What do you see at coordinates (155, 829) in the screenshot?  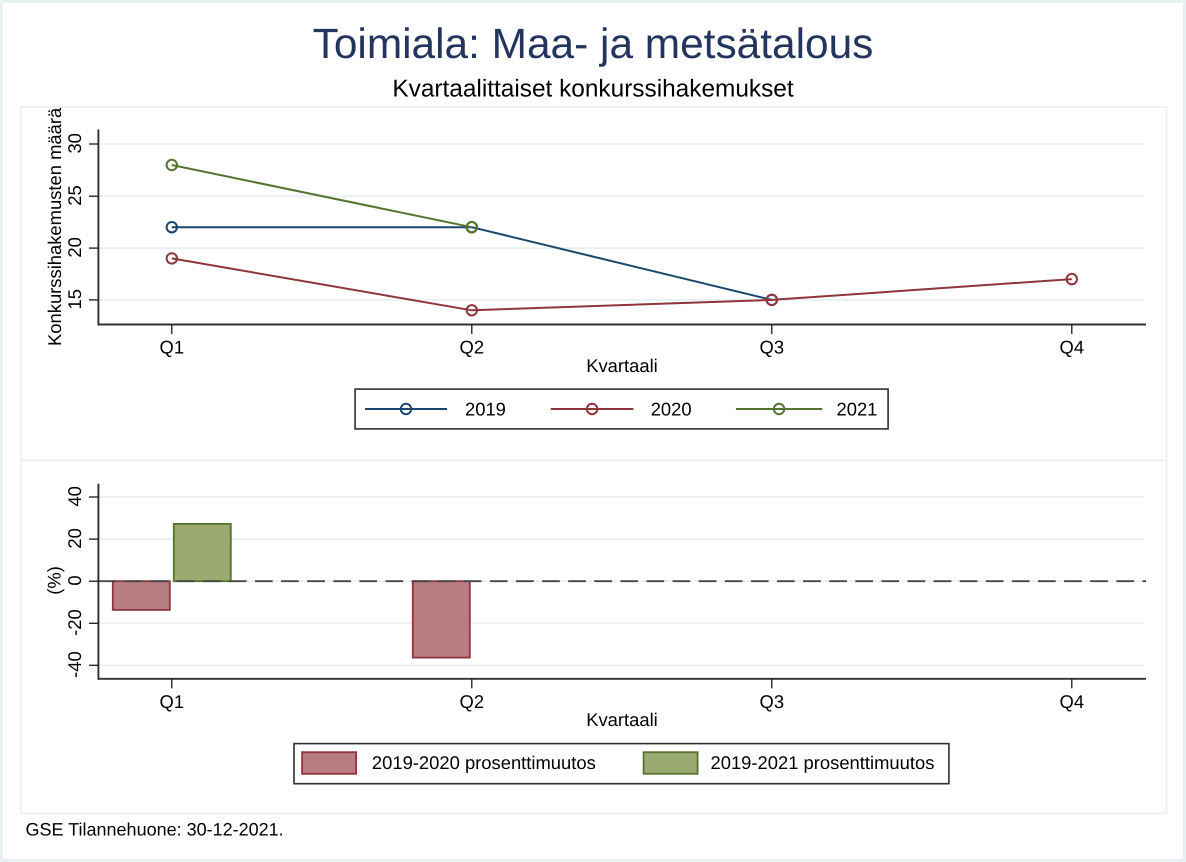 I see `svg-text: GSE Tilannehuone: 30-12-2021.` at bounding box center [155, 829].